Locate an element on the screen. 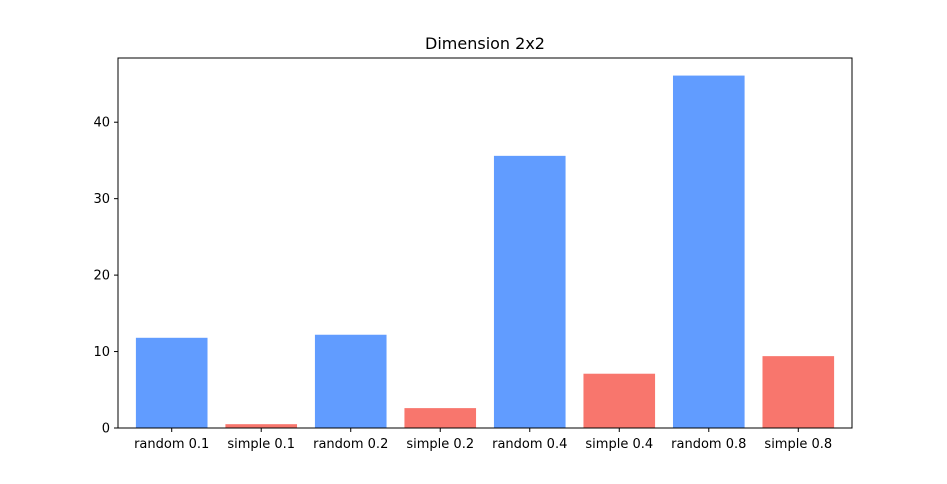 This screenshot has height=484, width=947. x-tick-label: simple 0.8 is located at coordinates (798, 444).